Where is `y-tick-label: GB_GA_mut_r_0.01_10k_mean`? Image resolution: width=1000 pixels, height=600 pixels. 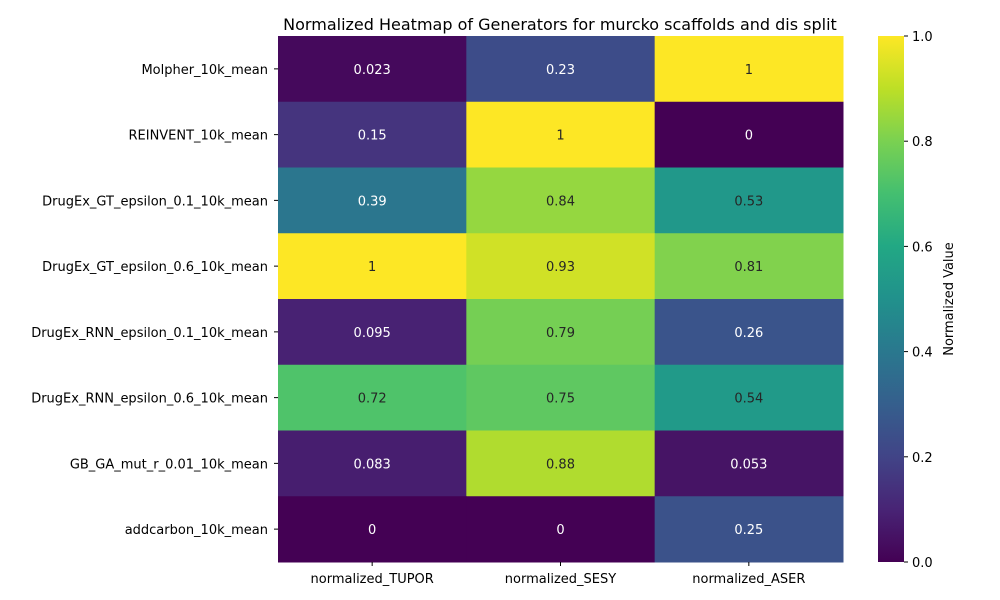 y-tick-label: GB_GA_mut_r_0.01_10k_mean is located at coordinates (169, 464).